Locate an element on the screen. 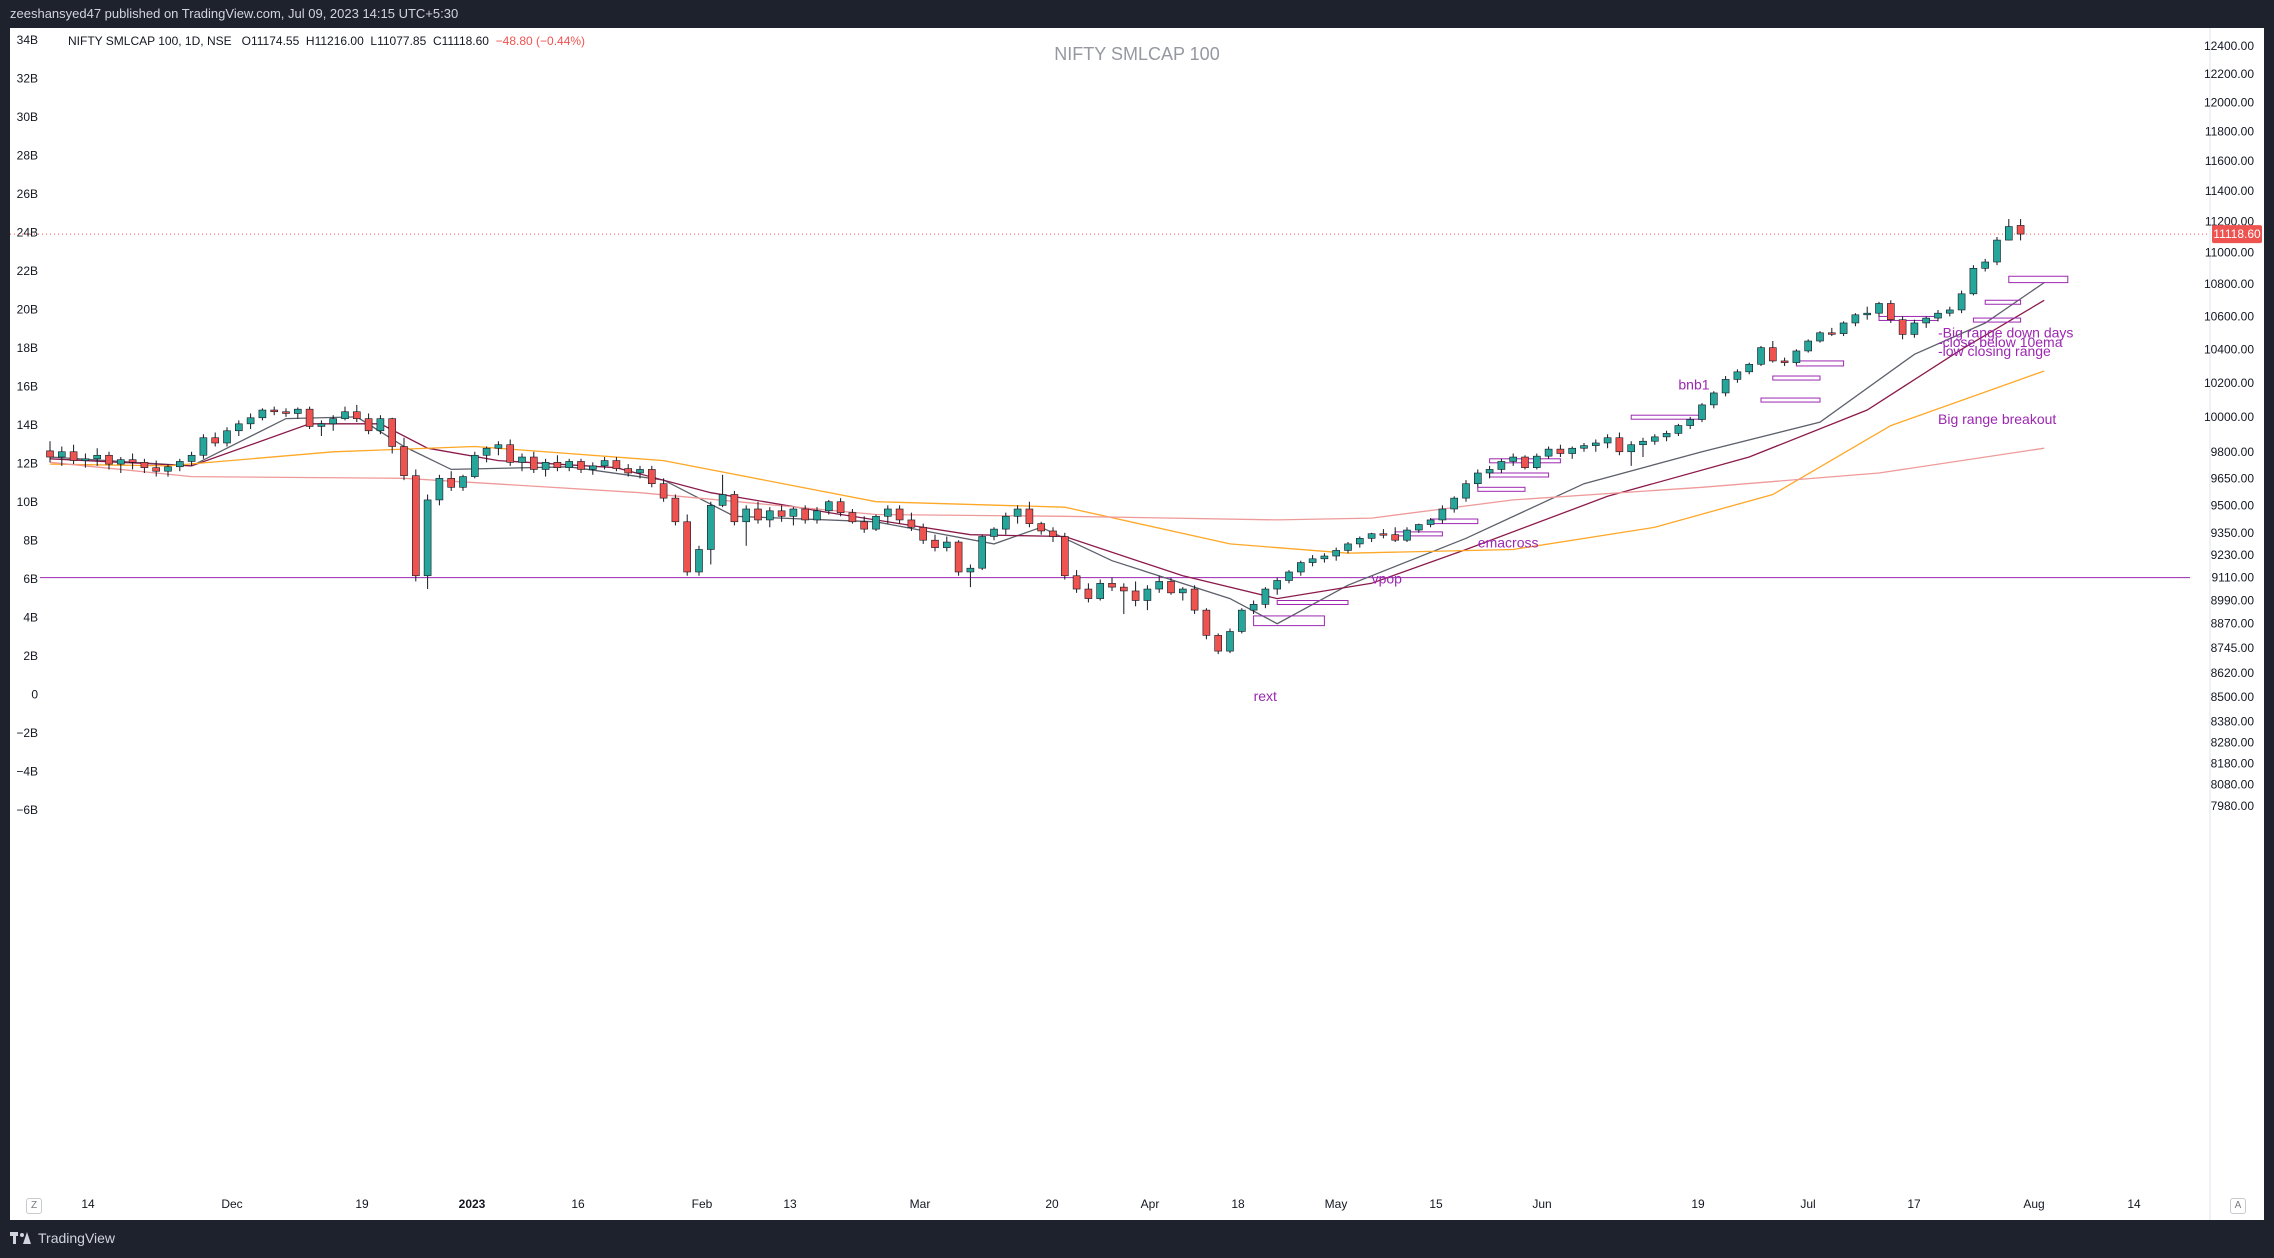 Image resolution: width=2274 pixels, height=1258 pixels. last-price-tag is located at coordinates (2237, 234).